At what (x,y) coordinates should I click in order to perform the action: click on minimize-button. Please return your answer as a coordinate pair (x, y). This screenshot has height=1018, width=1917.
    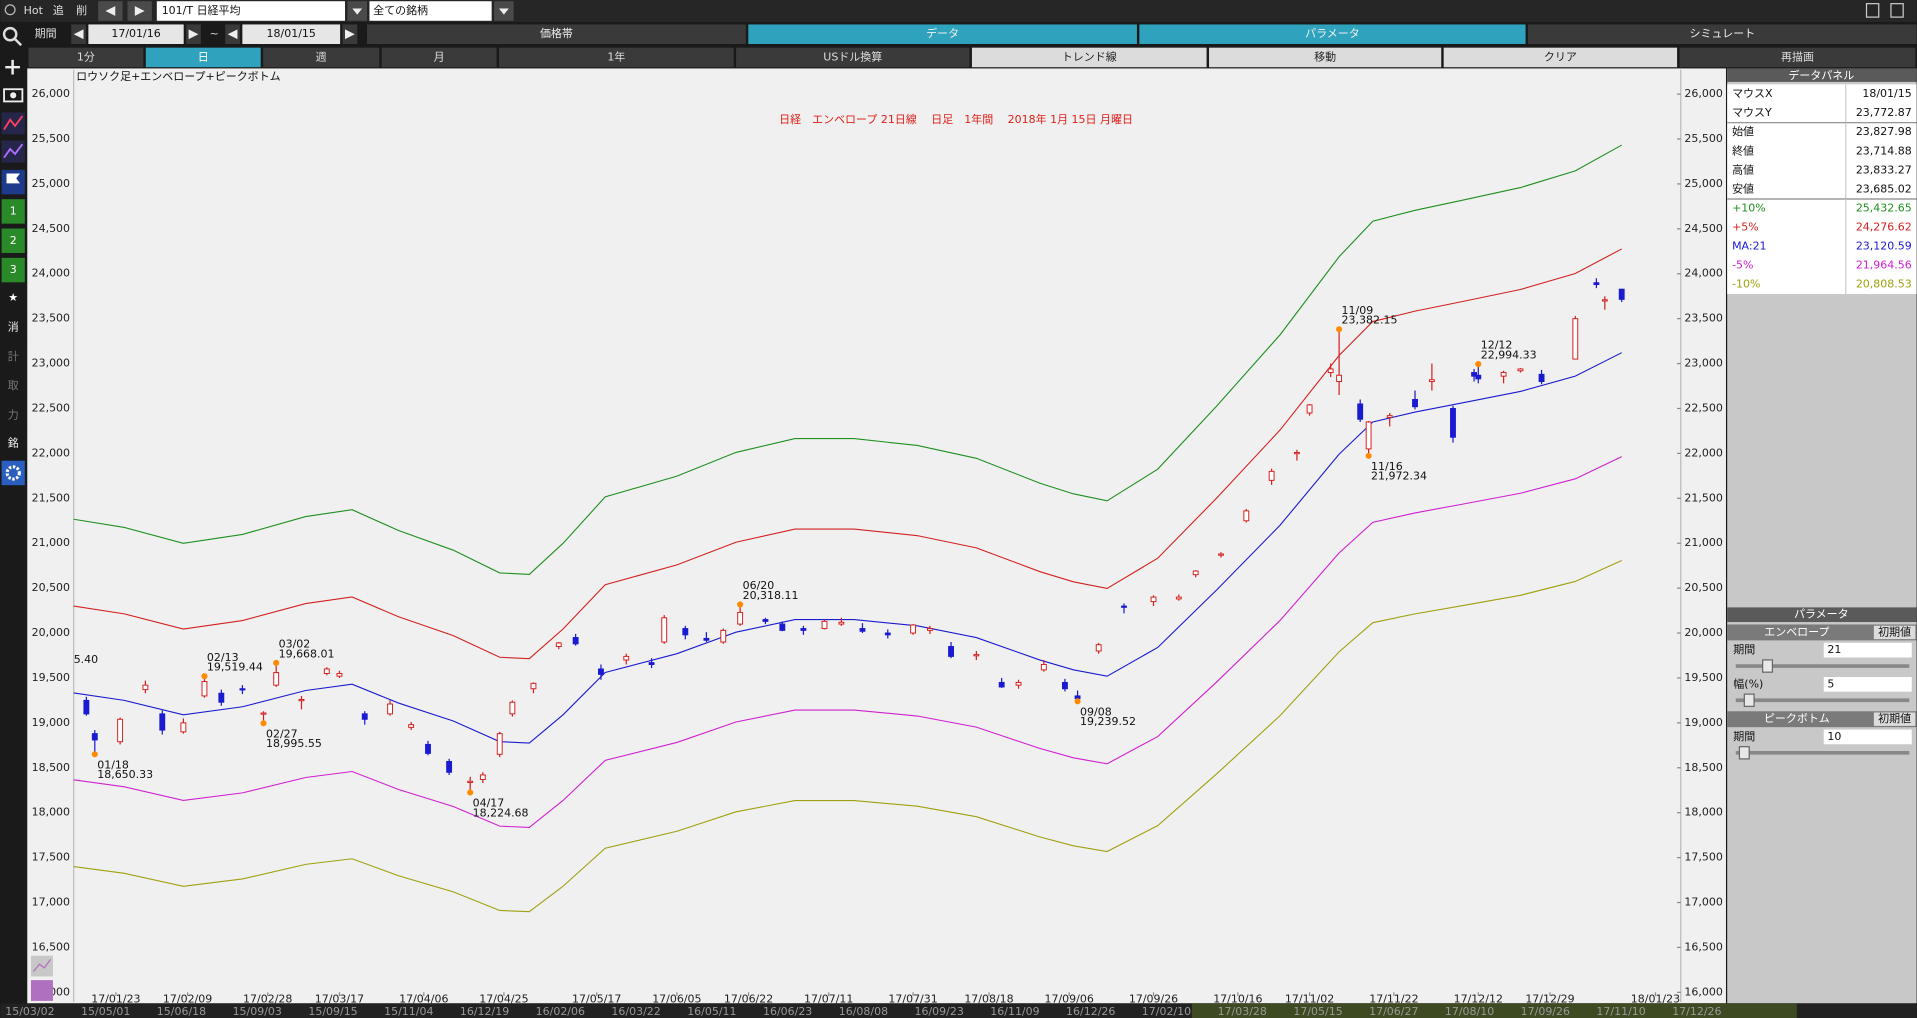
    Looking at the image, I should click on (1872, 10).